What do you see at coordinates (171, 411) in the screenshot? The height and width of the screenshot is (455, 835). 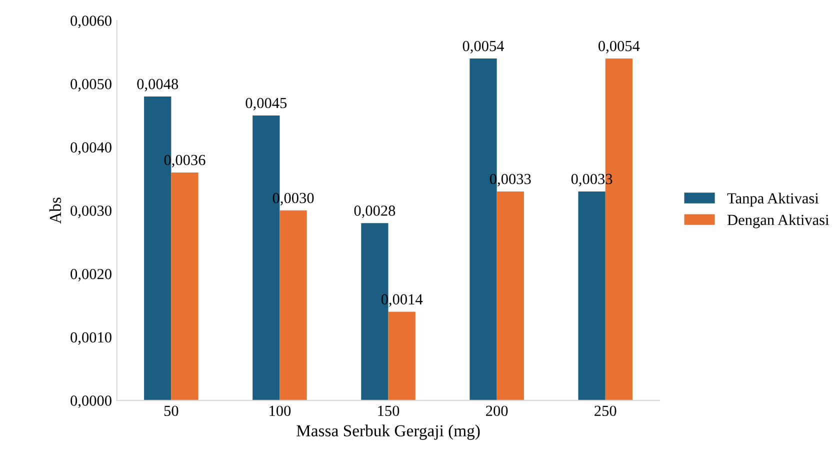 I see `x-tick-label: 50` at bounding box center [171, 411].